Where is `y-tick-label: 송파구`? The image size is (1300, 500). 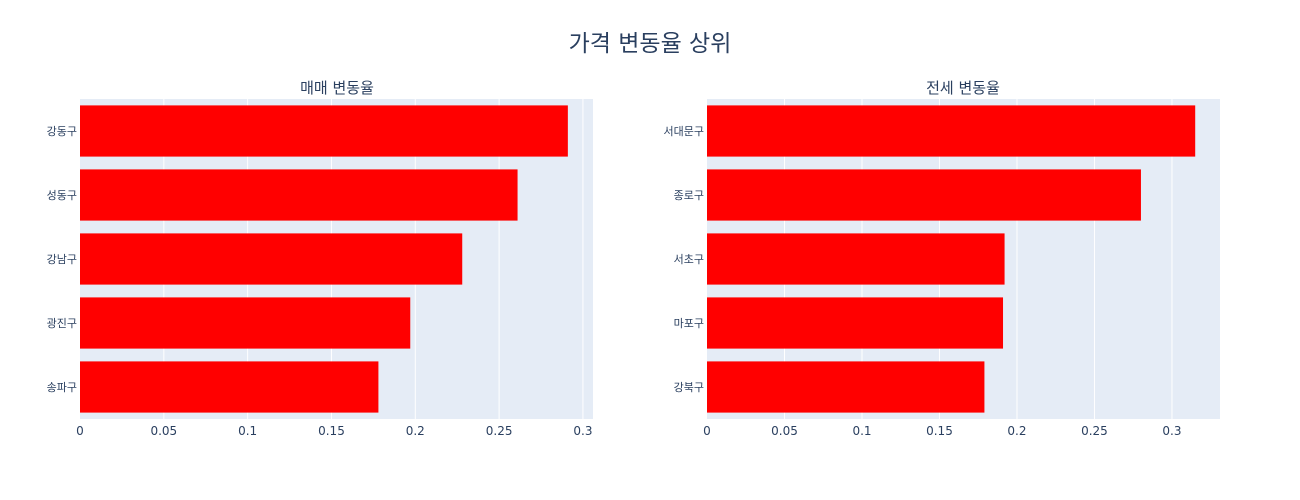 y-tick-label: 송파구 is located at coordinates (62, 387).